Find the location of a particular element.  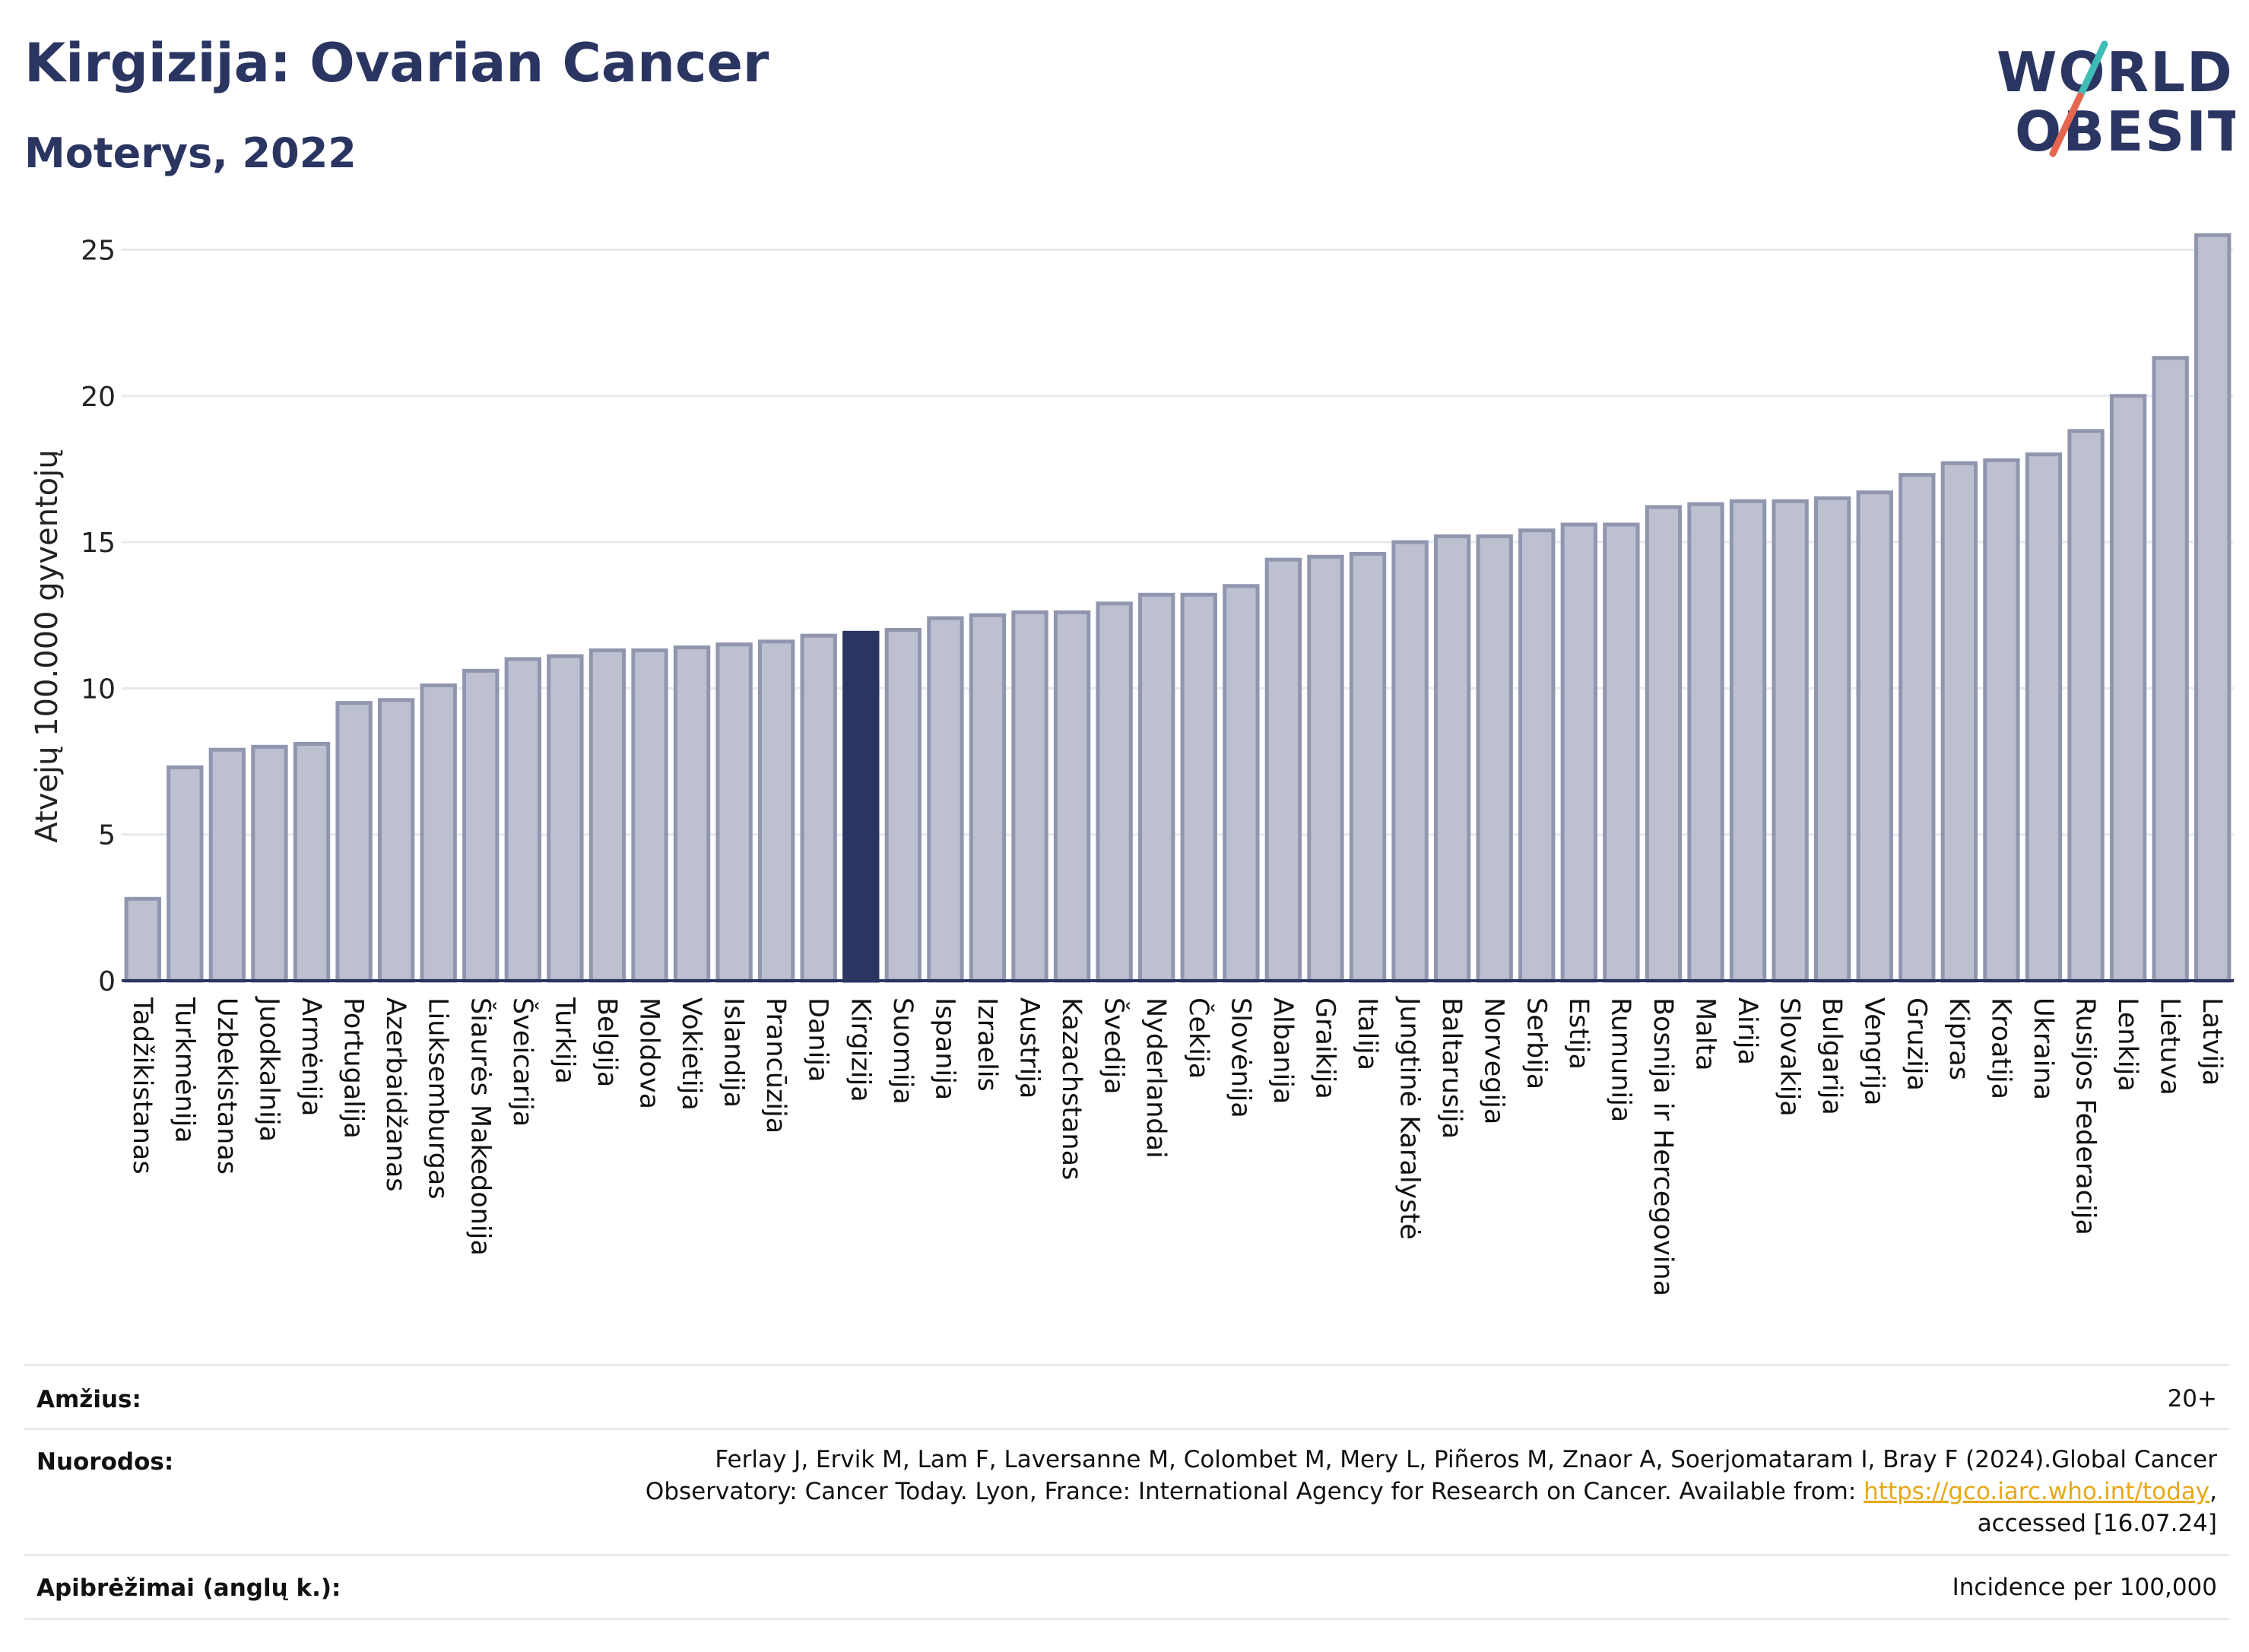

x-category-label: Liuksemburgas is located at coordinates (438, 1098).